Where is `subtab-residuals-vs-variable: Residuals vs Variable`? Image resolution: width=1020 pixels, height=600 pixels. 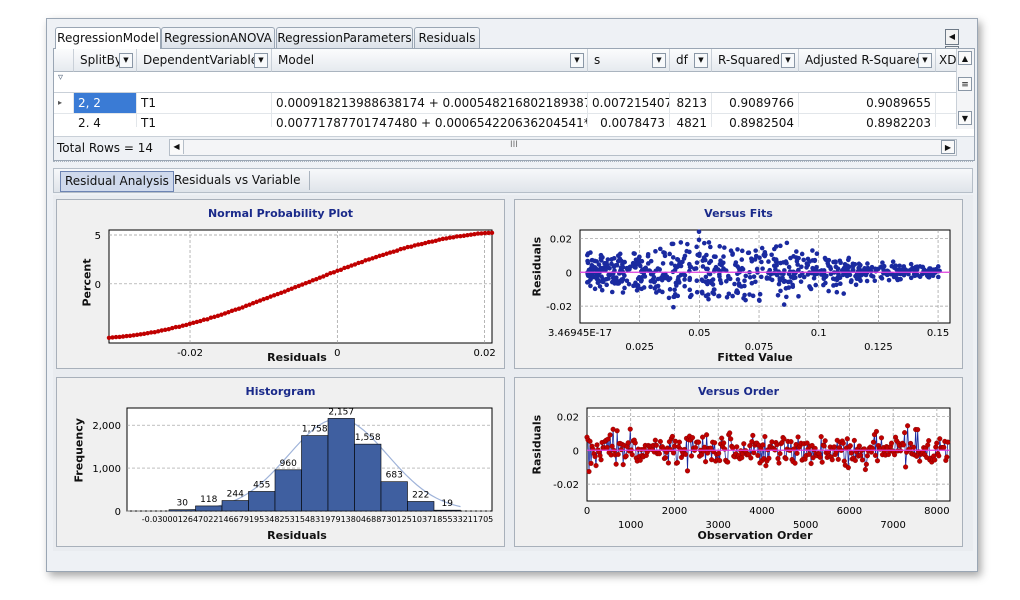 subtab-residuals-vs-variable: Residuals vs Variable is located at coordinates (240, 180).